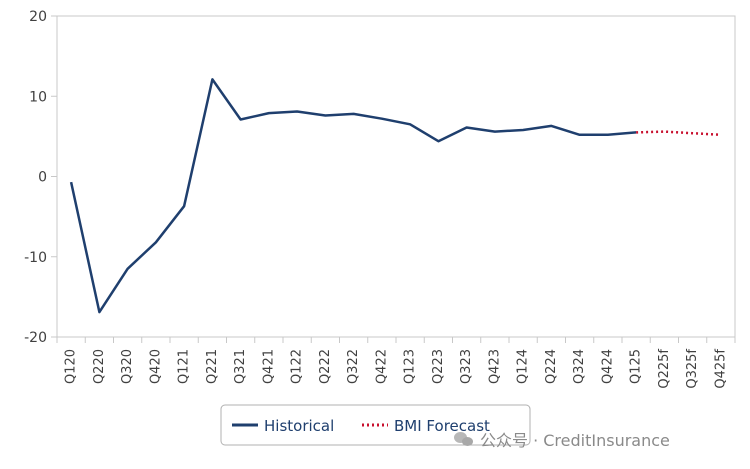 The width and height of the screenshot is (750, 469). Describe the element at coordinates (268, 366) in the screenshot. I see `x-tick-label: Q421` at that location.